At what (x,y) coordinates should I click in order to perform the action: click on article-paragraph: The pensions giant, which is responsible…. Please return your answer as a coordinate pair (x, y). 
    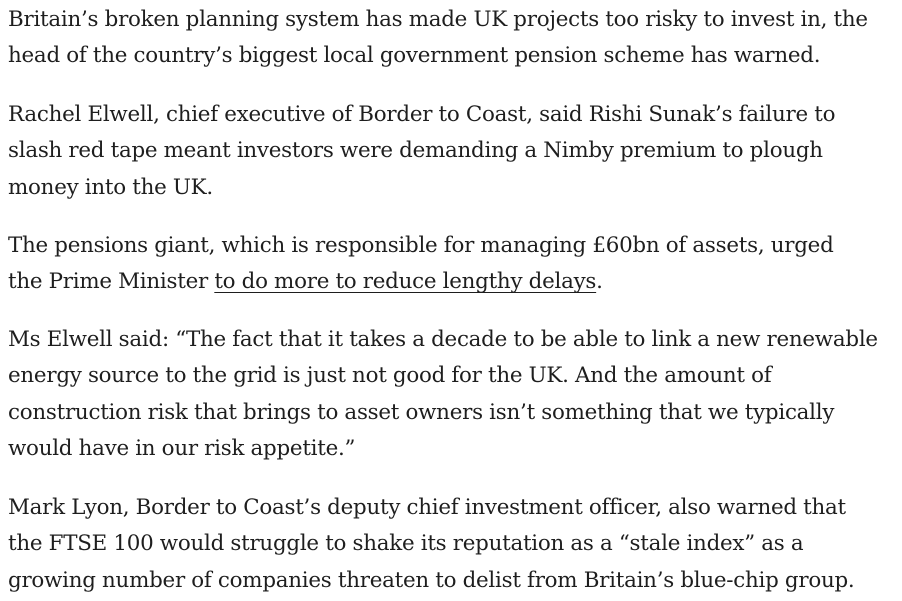
    Looking at the image, I should click on (421, 264).